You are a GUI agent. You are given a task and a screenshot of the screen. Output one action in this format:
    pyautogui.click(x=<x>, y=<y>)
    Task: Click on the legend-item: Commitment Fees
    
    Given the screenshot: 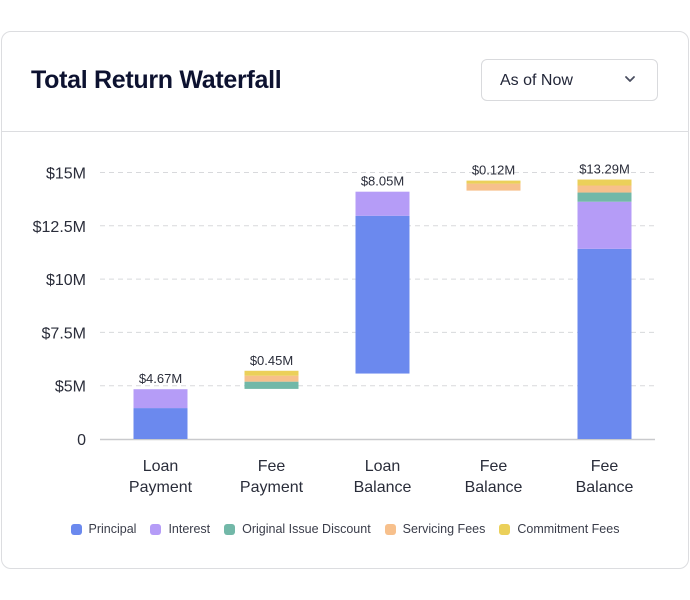 What is the action you would take?
    pyautogui.click(x=559, y=529)
    